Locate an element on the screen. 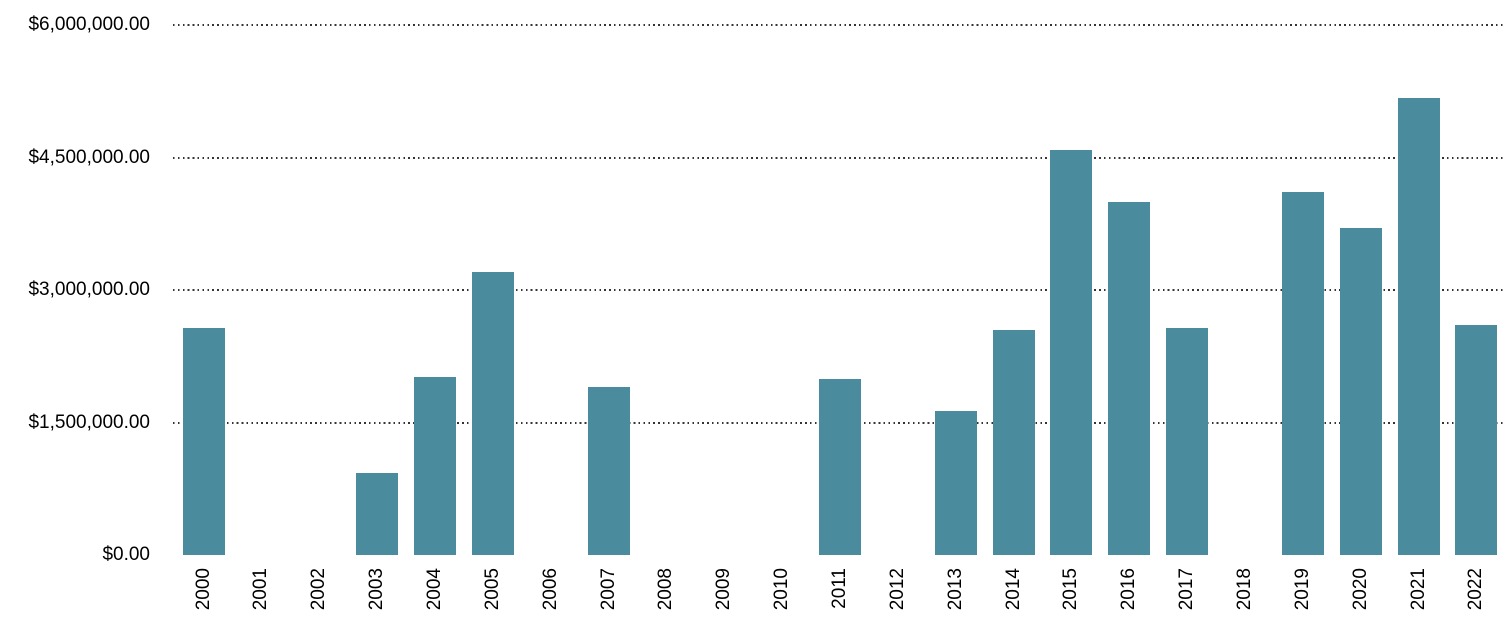 The height and width of the screenshot is (620, 1505). x-axis-tick-label-2006: 2006 is located at coordinates (550, 589).